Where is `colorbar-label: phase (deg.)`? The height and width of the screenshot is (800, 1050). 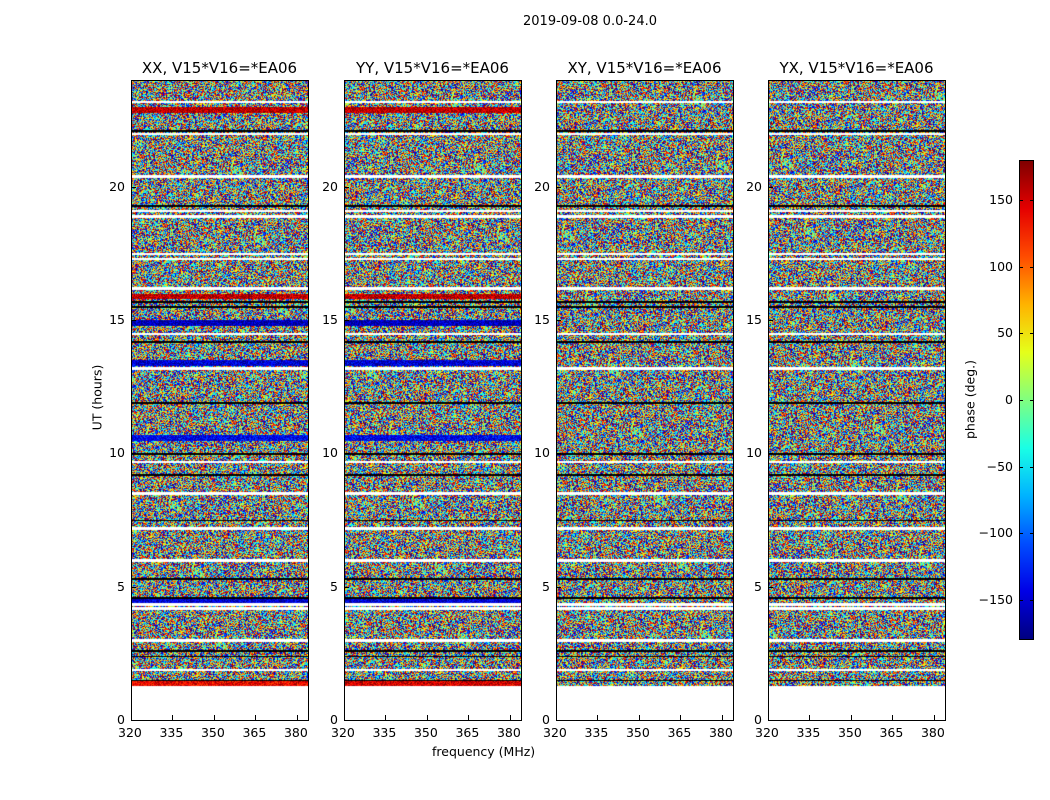
colorbar-label: phase (deg.) is located at coordinates (970, 399).